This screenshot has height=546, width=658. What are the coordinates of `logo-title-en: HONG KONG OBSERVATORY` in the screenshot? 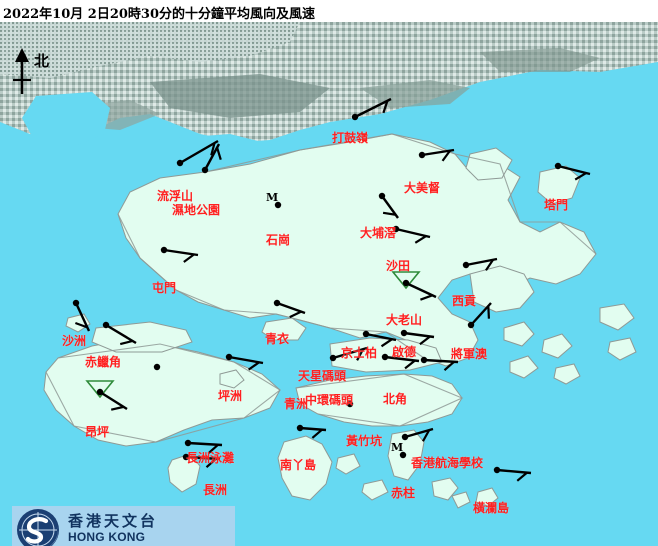 It's located at (114, 538).